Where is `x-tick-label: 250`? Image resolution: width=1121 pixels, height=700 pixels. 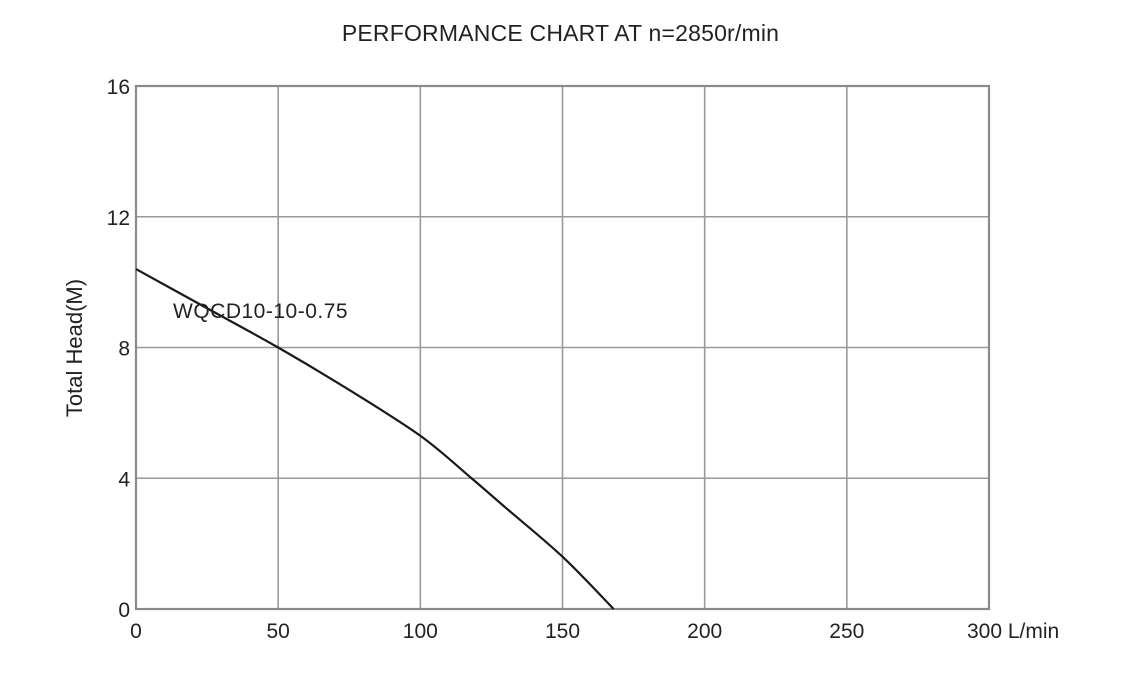
x-tick-label: 250 is located at coordinates (846, 631).